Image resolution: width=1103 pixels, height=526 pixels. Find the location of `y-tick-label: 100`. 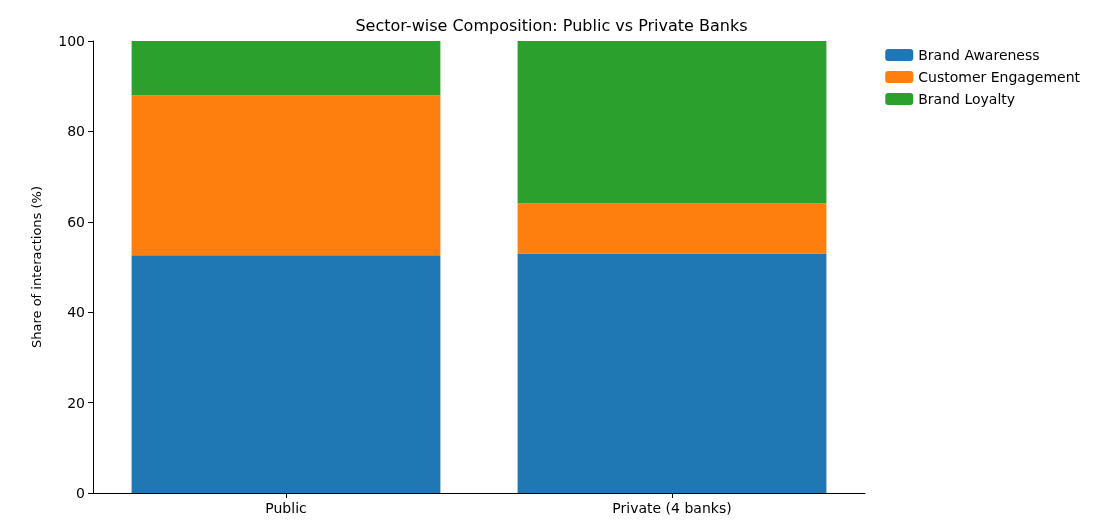

y-tick-label: 100 is located at coordinates (71, 41).